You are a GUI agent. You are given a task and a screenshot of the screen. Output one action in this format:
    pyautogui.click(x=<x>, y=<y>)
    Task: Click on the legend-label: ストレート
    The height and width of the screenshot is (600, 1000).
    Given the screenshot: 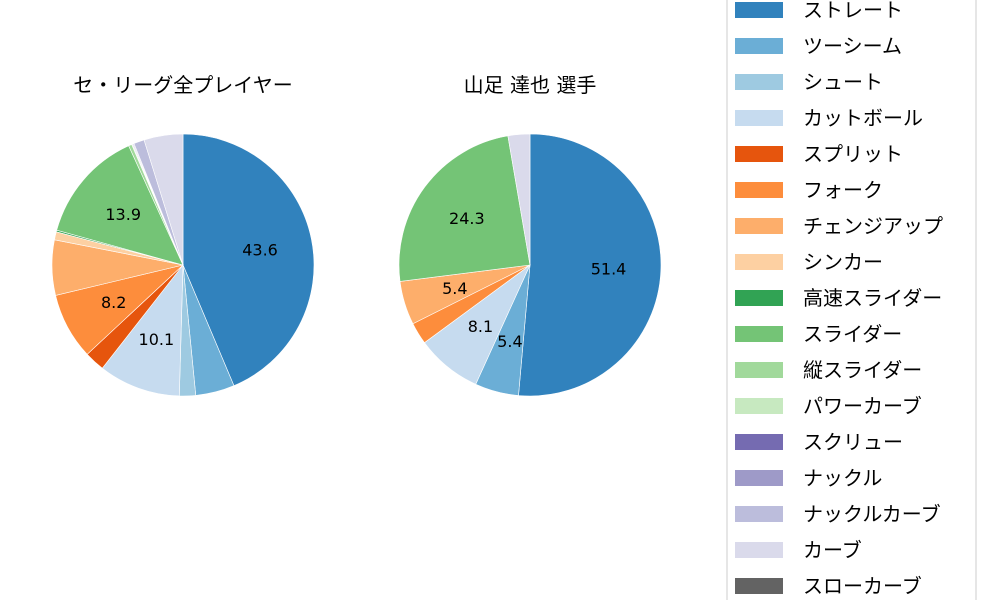 What is the action you would take?
    pyautogui.click(x=853, y=11)
    